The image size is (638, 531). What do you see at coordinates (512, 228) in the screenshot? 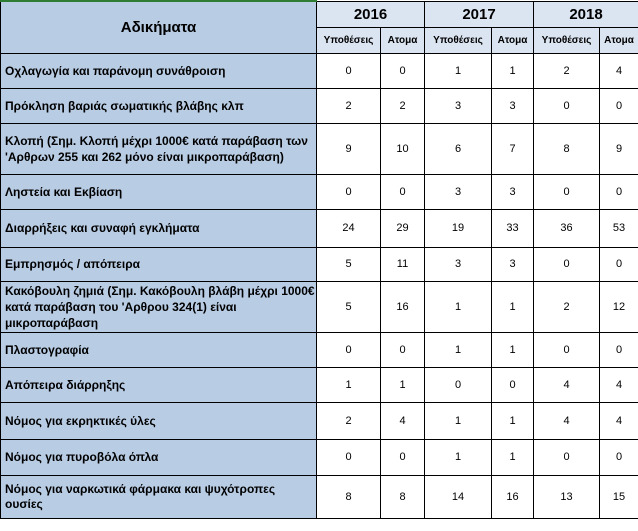
I see `value-cell: 33` at bounding box center [512, 228].